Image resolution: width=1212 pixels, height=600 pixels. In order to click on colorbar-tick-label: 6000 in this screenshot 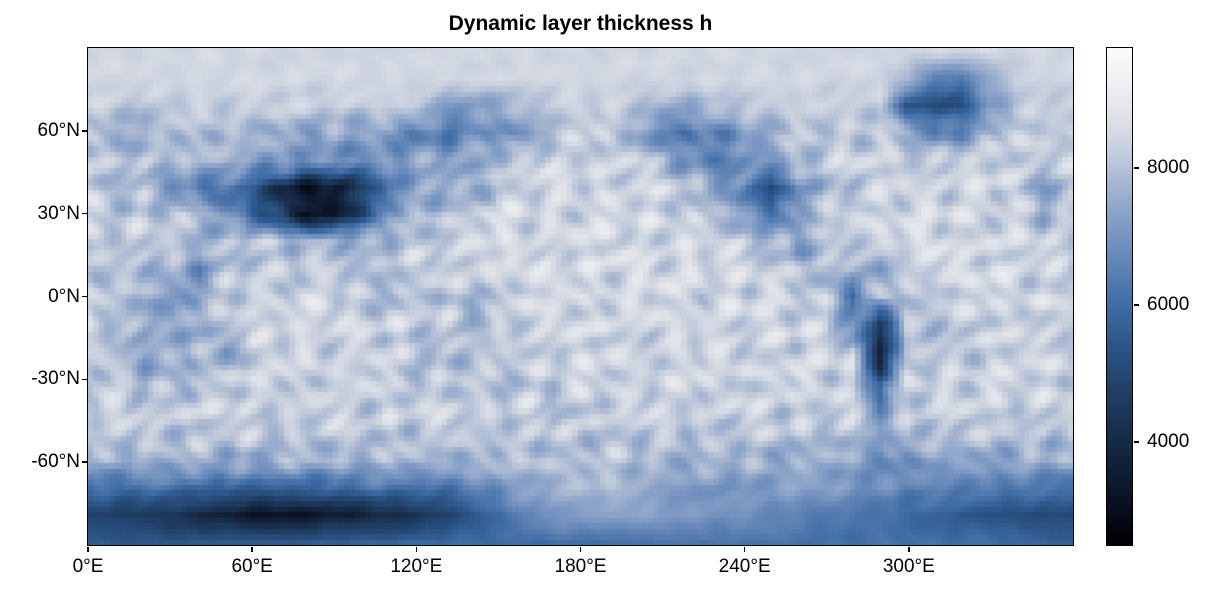, I will do `click(1168, 305)`.